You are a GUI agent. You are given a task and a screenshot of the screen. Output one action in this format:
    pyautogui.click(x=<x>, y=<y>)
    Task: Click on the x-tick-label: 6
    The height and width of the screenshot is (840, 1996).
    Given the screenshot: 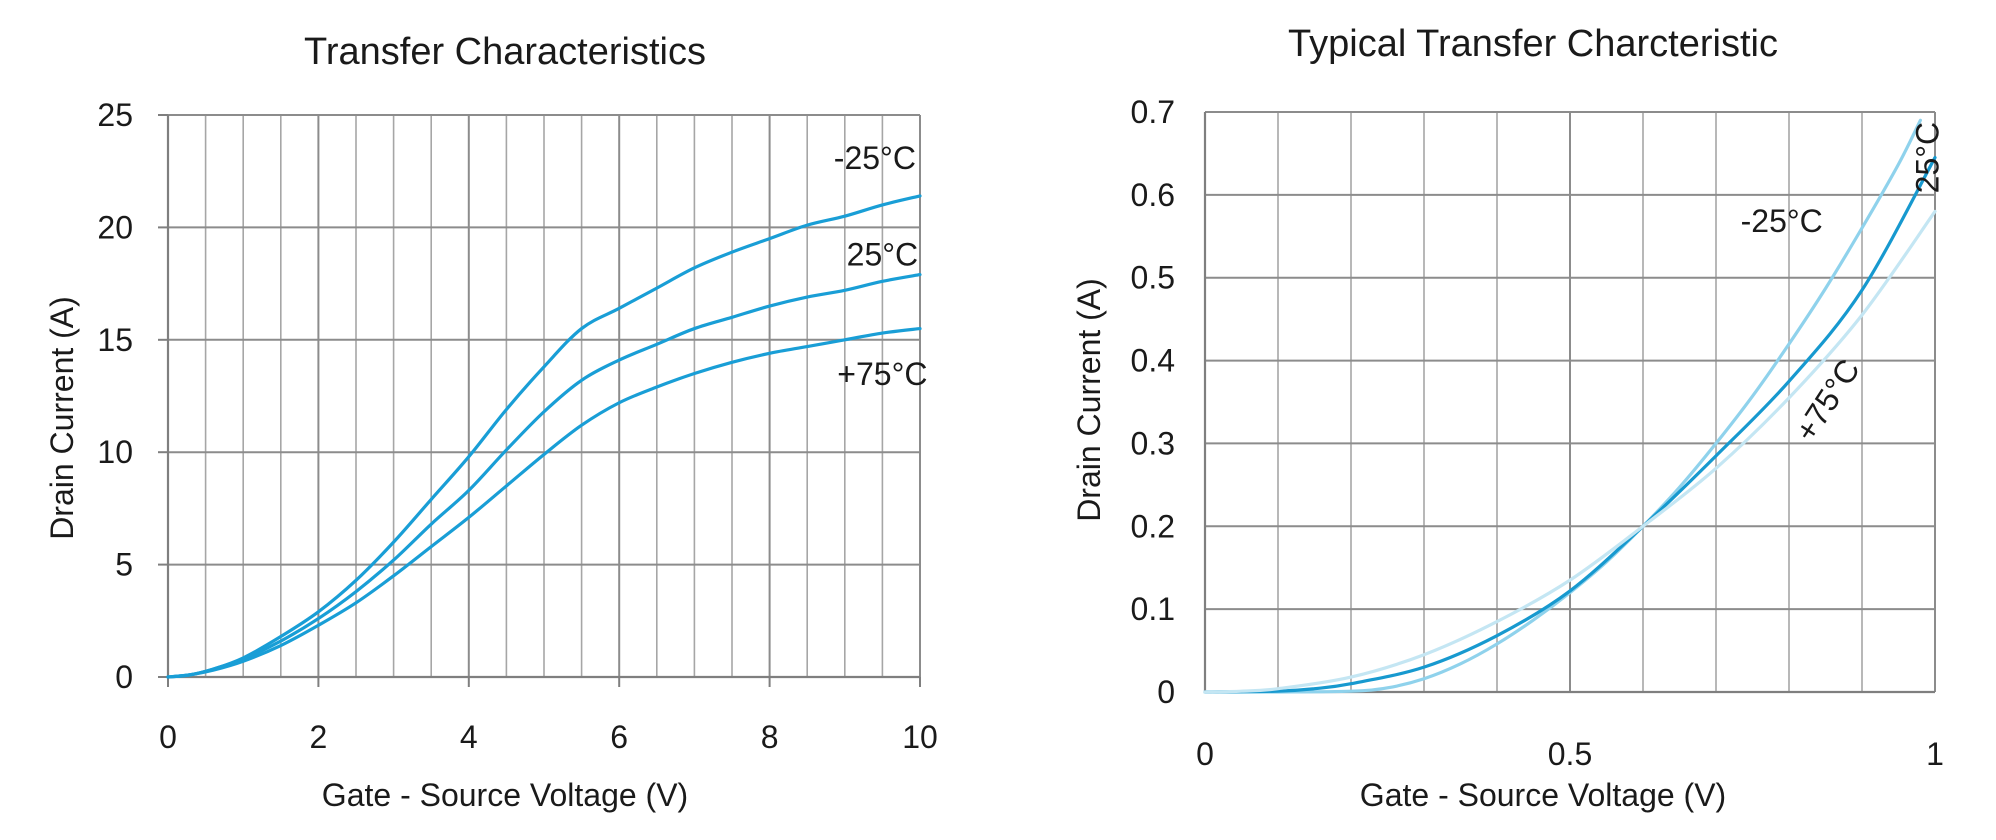 What is the action you would take?
    pyautogui.click(x=619, y=737)
    